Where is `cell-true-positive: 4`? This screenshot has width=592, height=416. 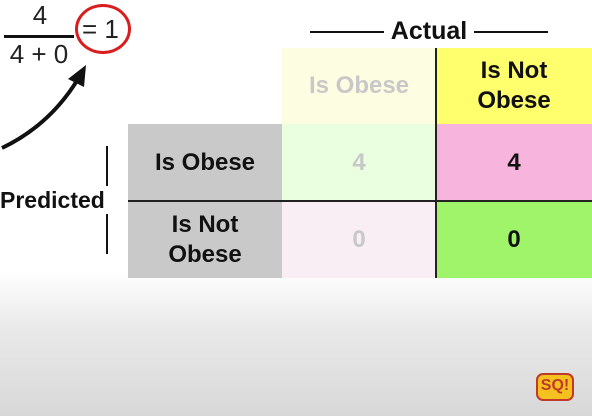
cell-true-positive: 4 is located at coordinates (359, 162).